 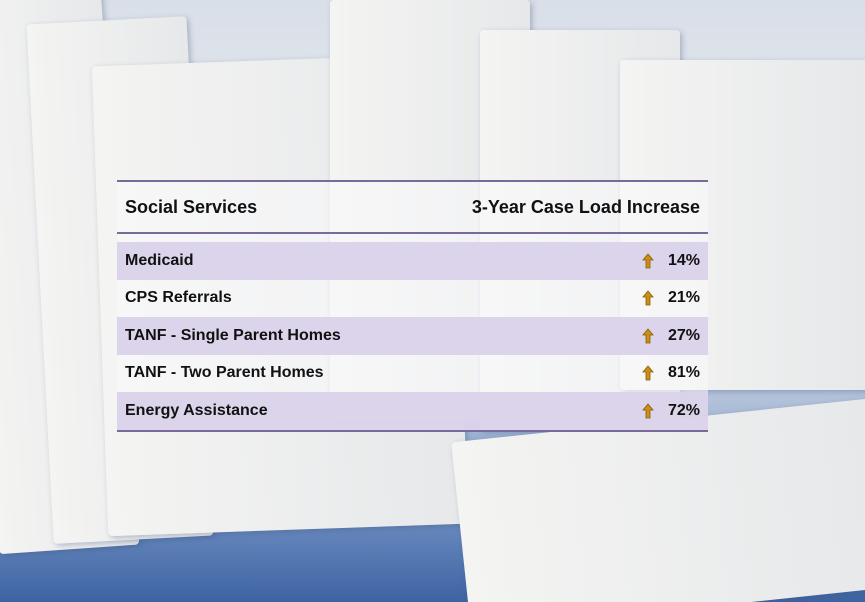 I want to click on table-row: CPS Referrals 21%, so click(x=412, y=299).